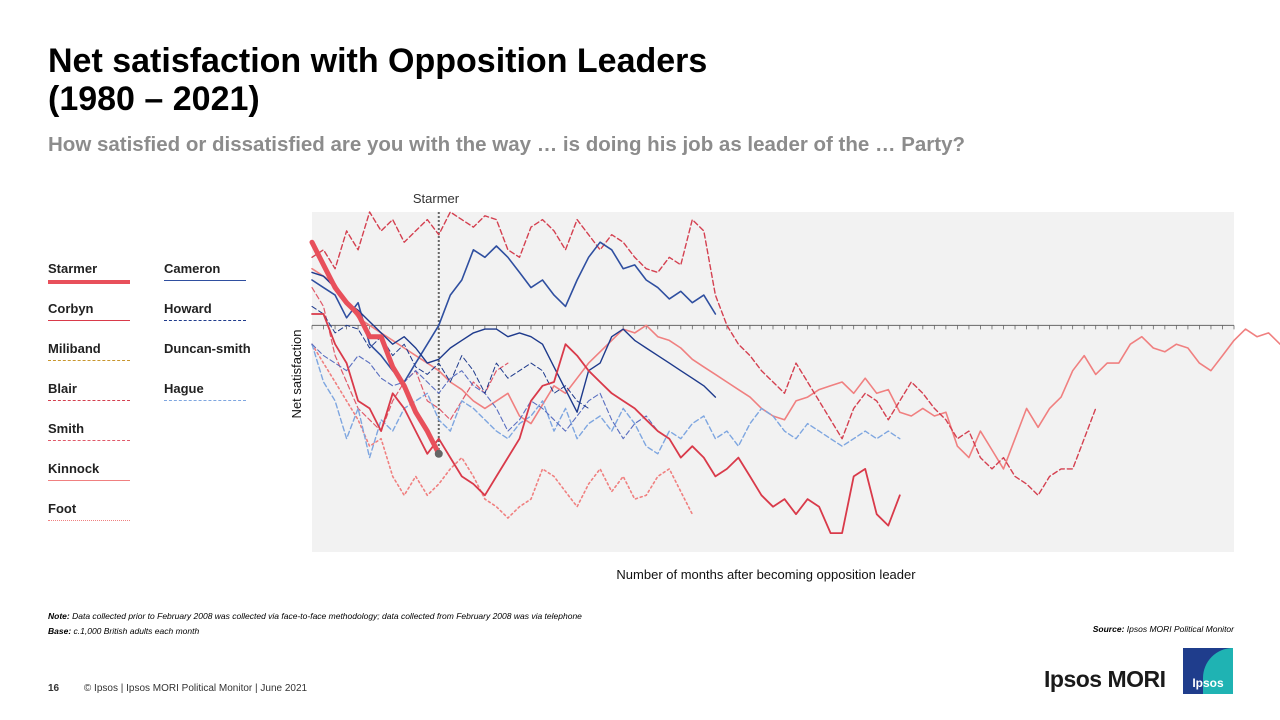  I want to click on legend-label: Howard, so click(188, 308).